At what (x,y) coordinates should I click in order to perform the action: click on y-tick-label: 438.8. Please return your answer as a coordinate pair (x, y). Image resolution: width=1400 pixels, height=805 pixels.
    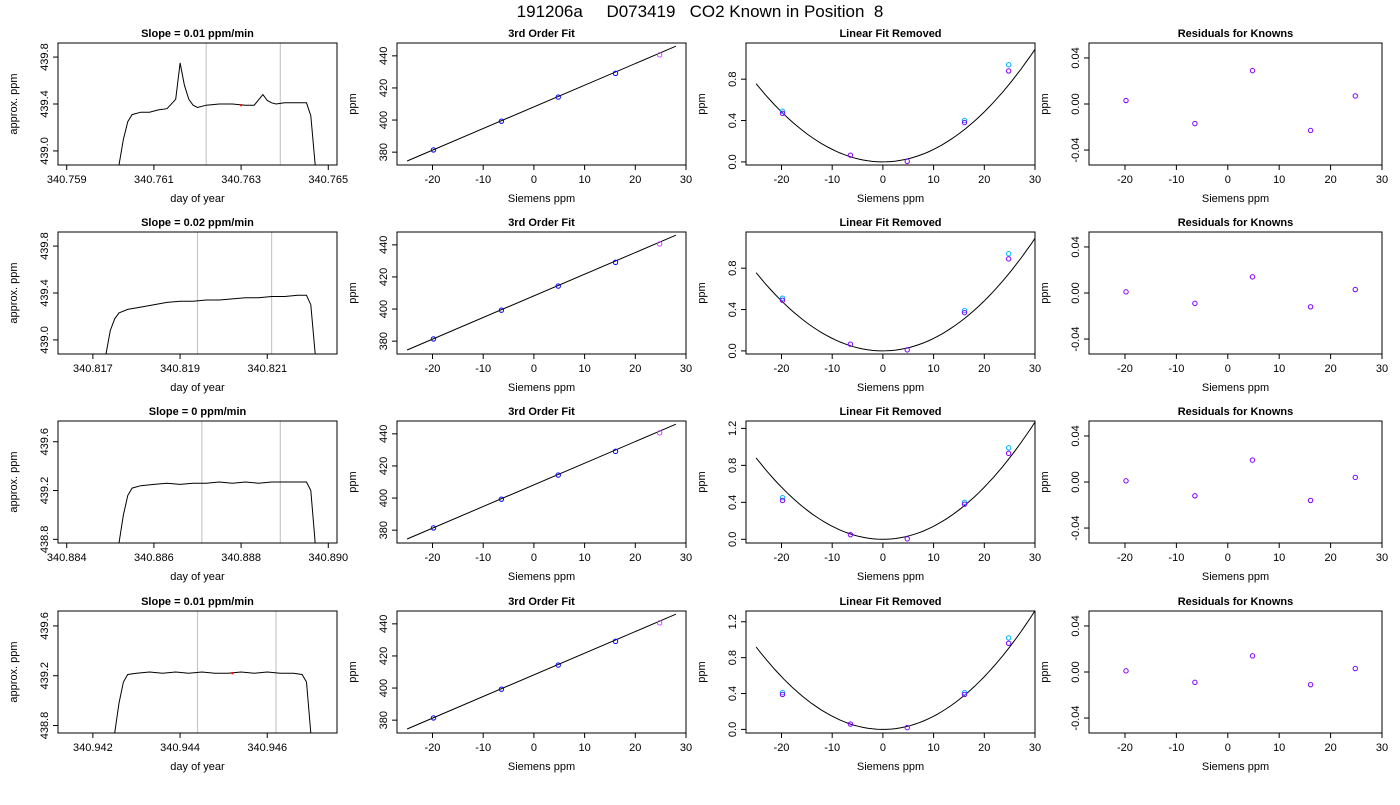
    Looking at the image, I should click on (45, 726).